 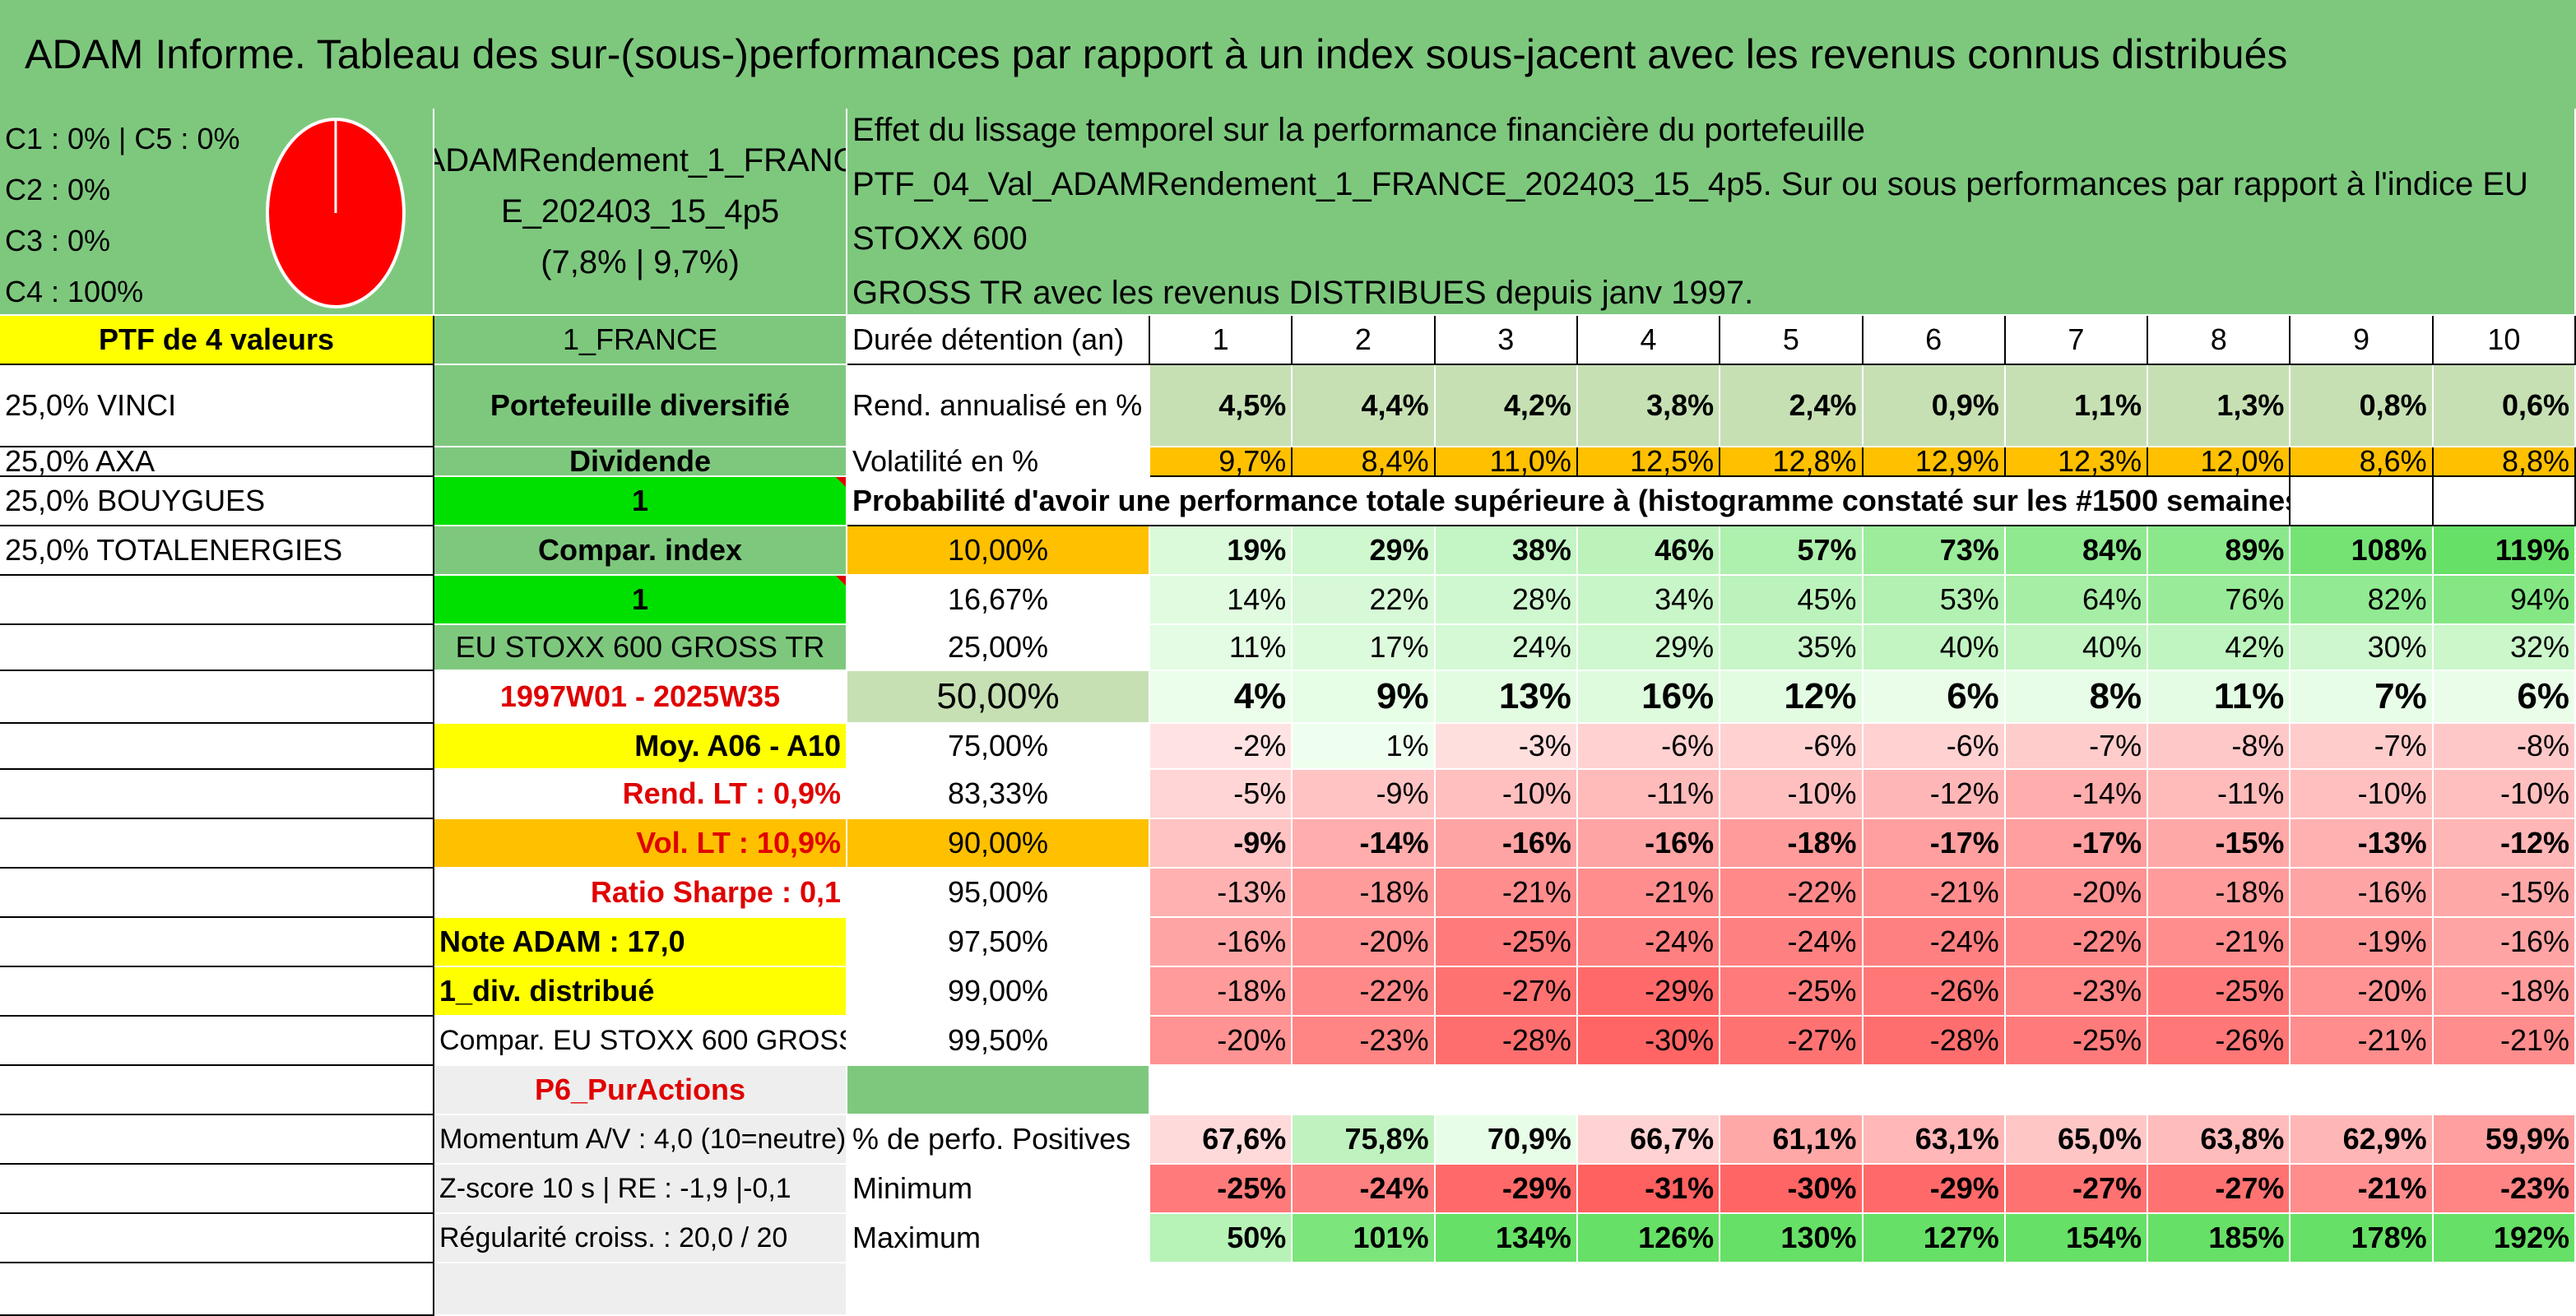 I want to click on positive-rate-value: 61,1%, so click(x=1792, y=1140).